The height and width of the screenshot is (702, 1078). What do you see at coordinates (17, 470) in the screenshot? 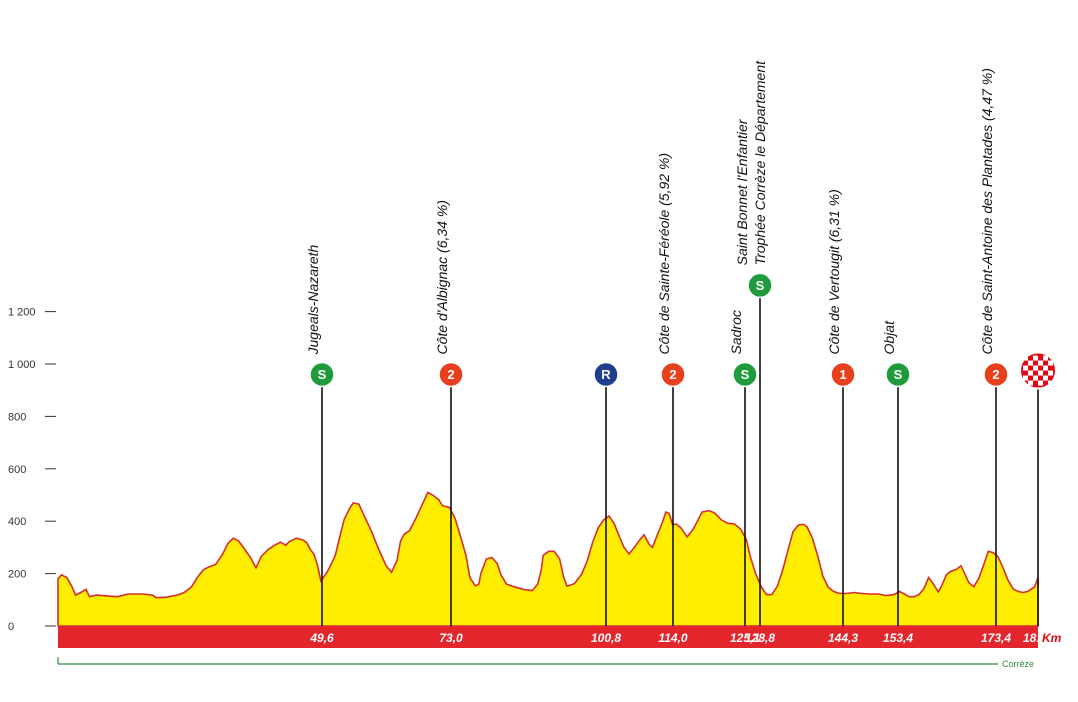
I see `y-tick-label: 600` at bounding box center [17, 470].